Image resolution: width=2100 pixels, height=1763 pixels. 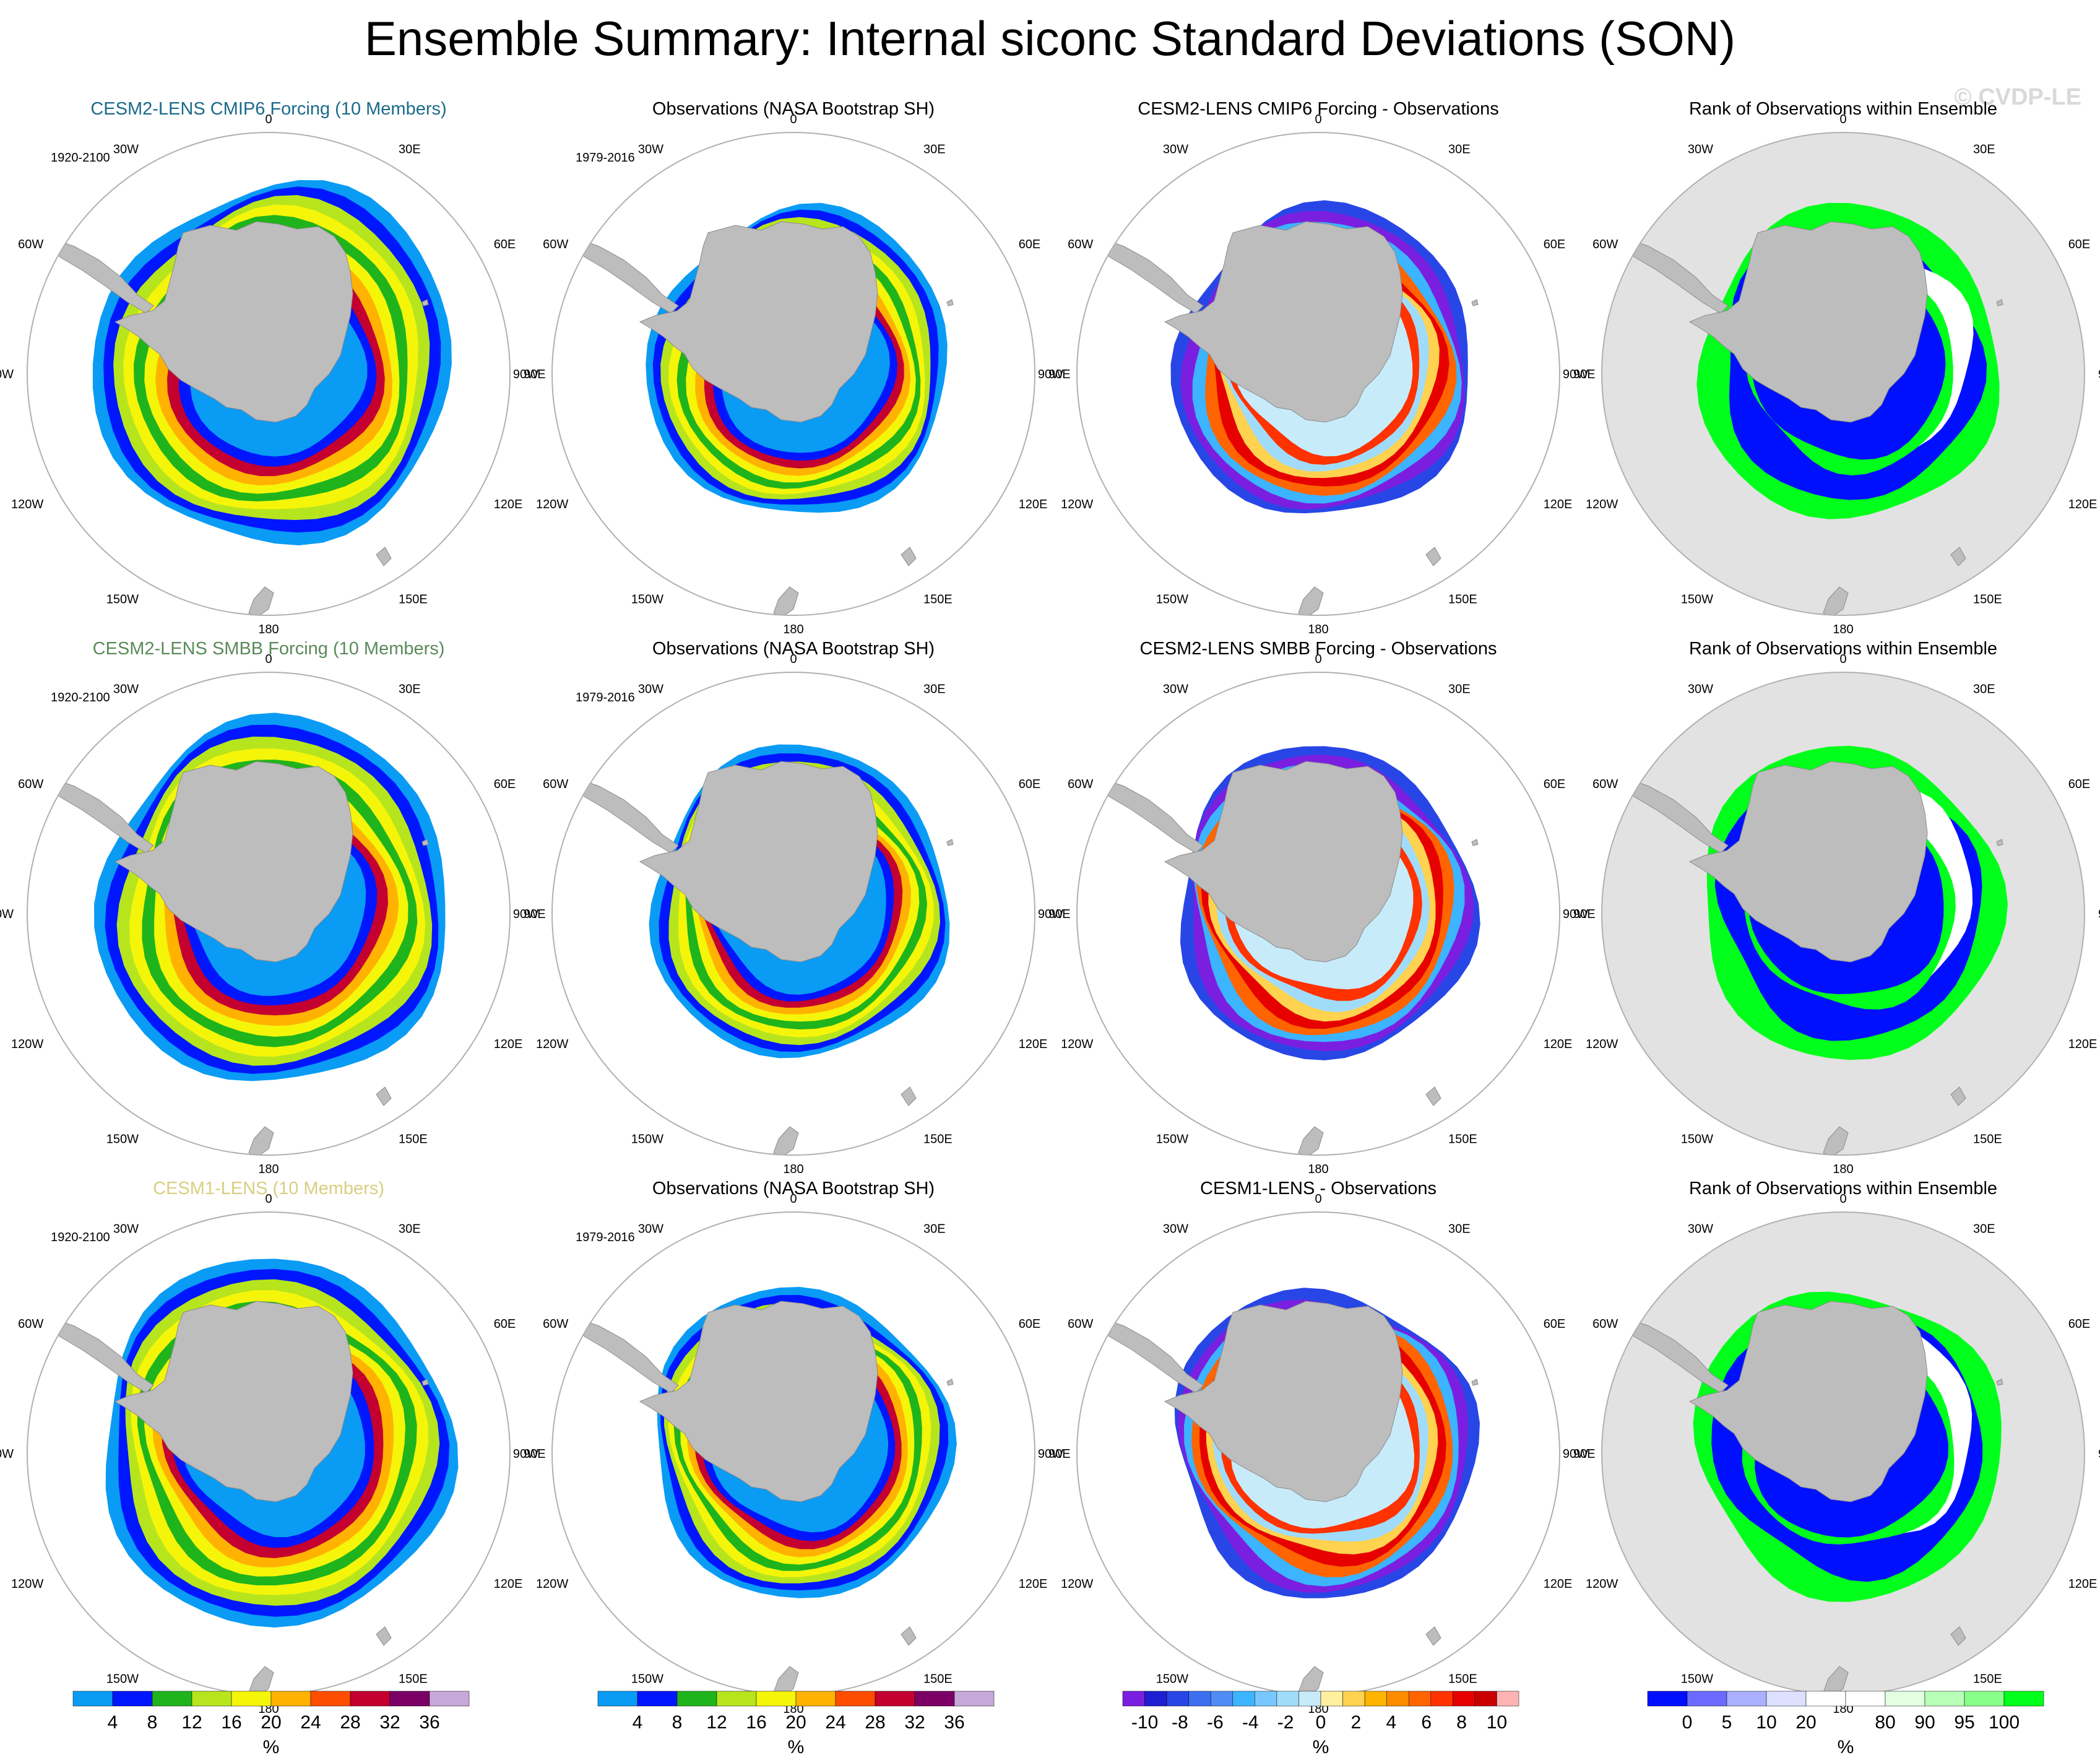 I want to click on colorbar-tick-label: 8, so click(x=152, y=1722).